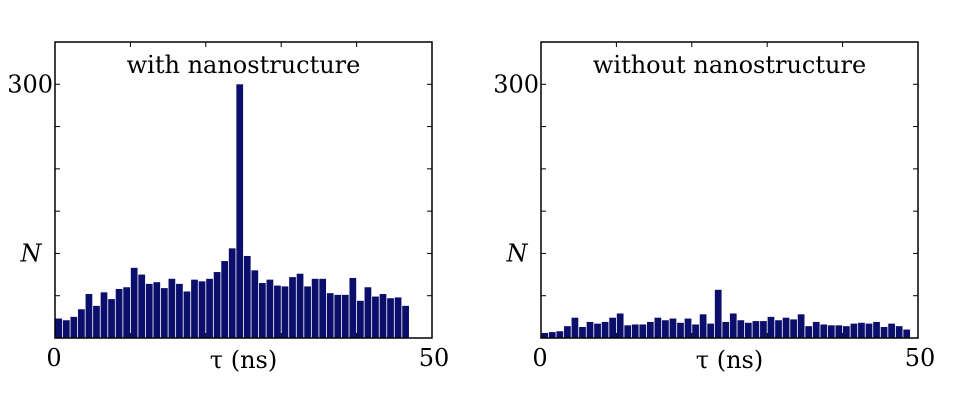 The height and width of the screenshot is (405, 962). Describe the element at coordinates (244, 65) in the screenshot. I see `panel-title: with nanostructure` at that location.